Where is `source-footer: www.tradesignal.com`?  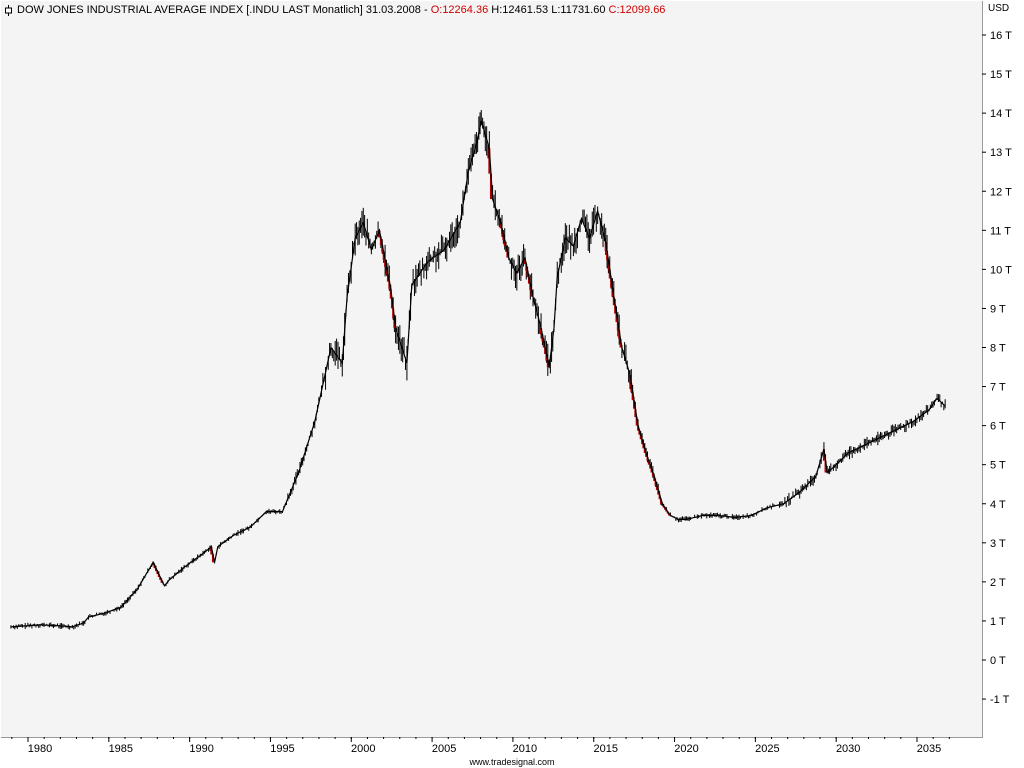
source-footer: www.tradesignal.com is located at coordinates (512, 762).